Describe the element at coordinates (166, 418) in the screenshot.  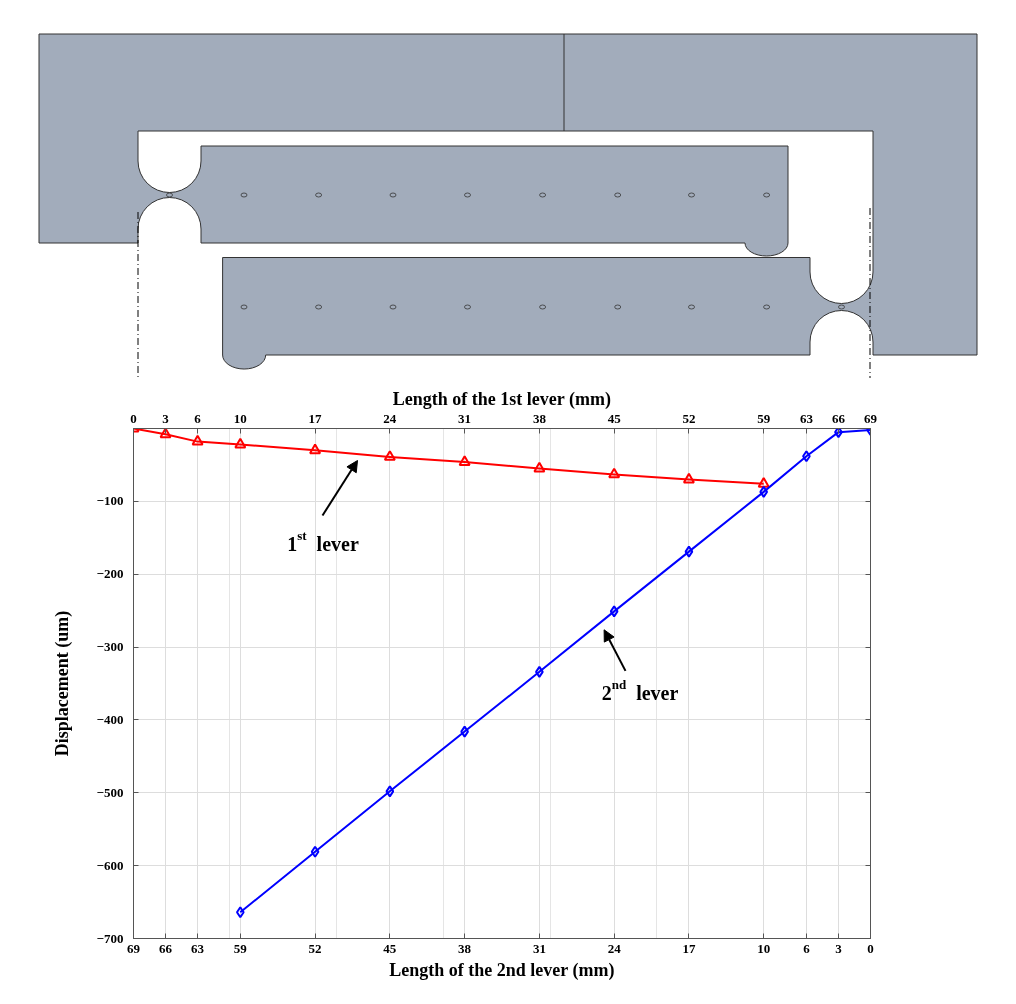
I see `x2-tick-label: 3` at that location.